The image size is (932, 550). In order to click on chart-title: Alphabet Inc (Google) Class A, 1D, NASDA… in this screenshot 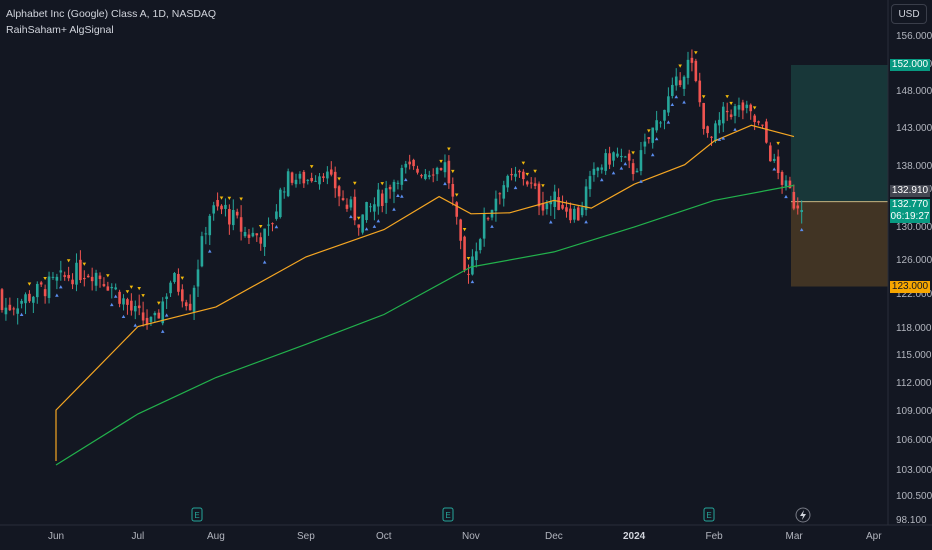, I will do `click(111, 14)`.